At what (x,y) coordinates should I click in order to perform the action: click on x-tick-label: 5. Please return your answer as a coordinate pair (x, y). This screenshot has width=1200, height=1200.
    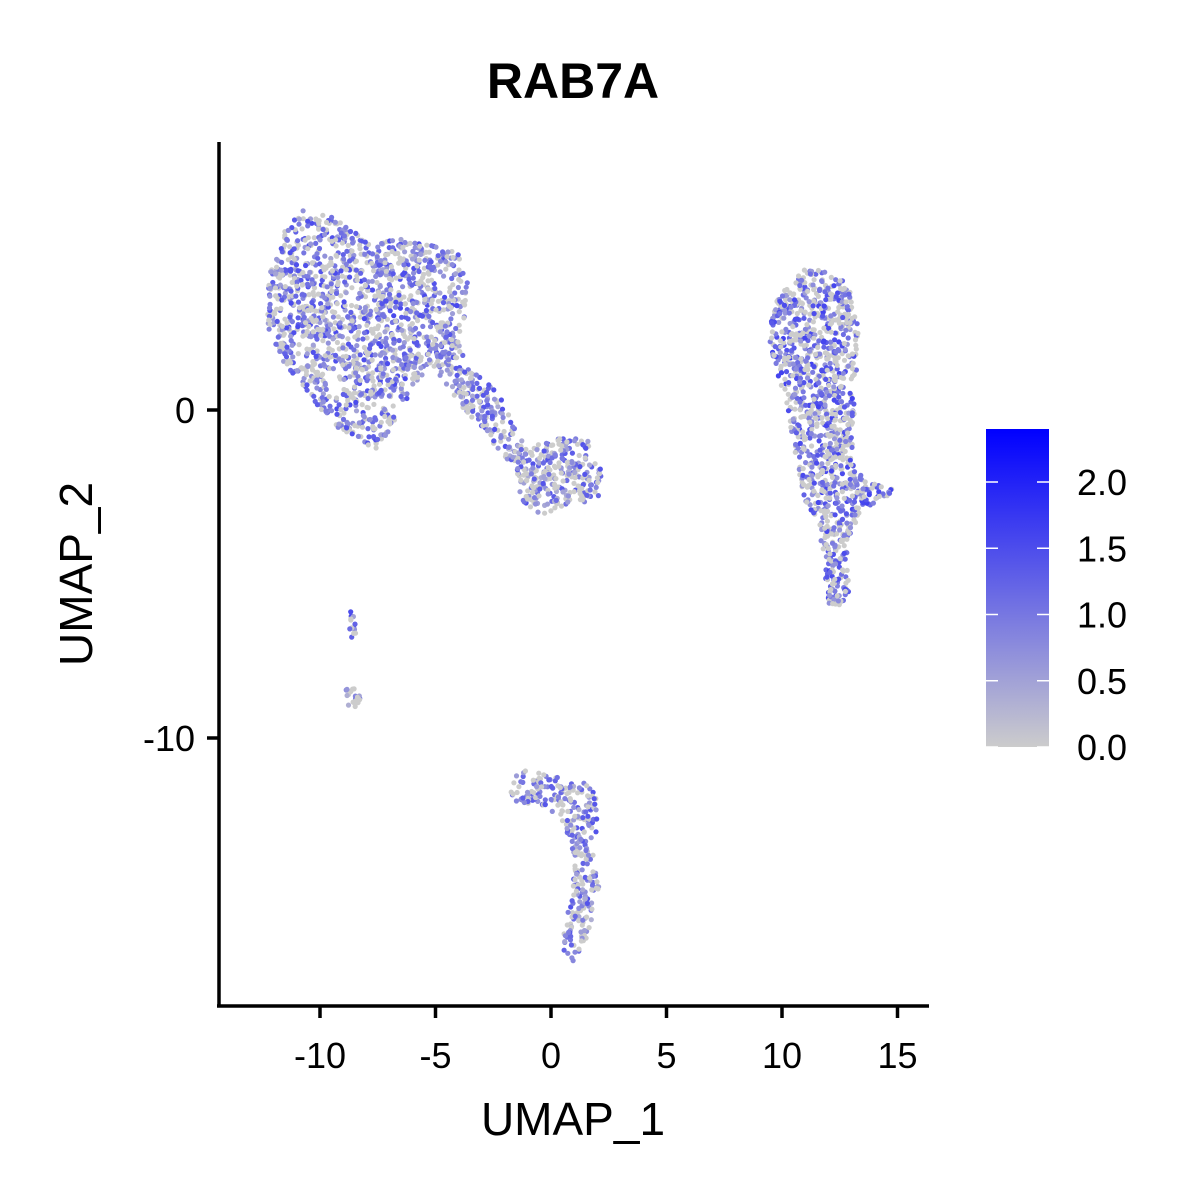
    Looking at the image, I should click on (666, 1055).